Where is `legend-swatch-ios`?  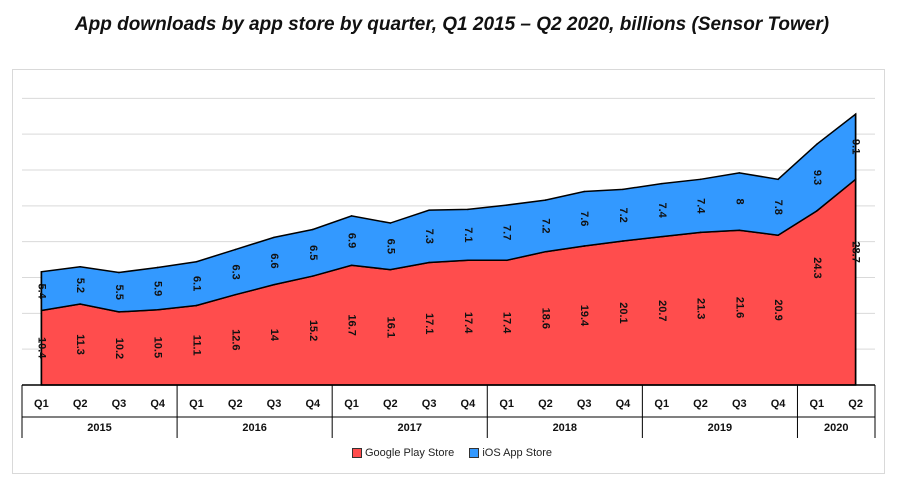 legend-swatch-ios is located at coordinates (474, 453).